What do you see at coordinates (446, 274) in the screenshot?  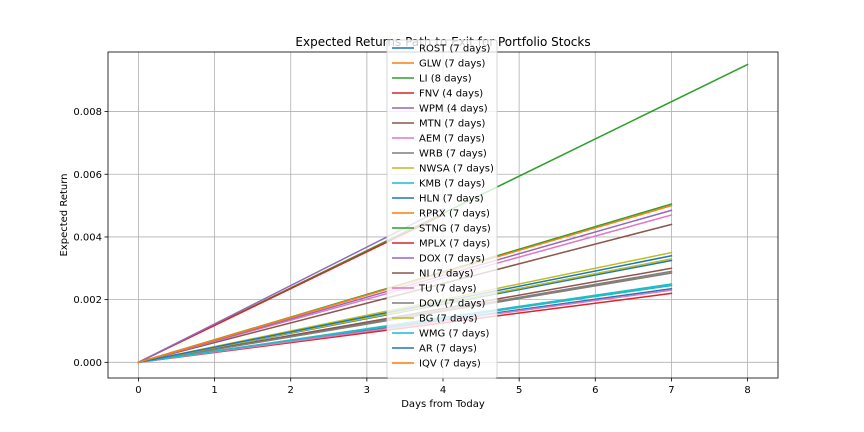 I see `legend-label-ni: NI (7 days)` at bounding box center [446, 274].